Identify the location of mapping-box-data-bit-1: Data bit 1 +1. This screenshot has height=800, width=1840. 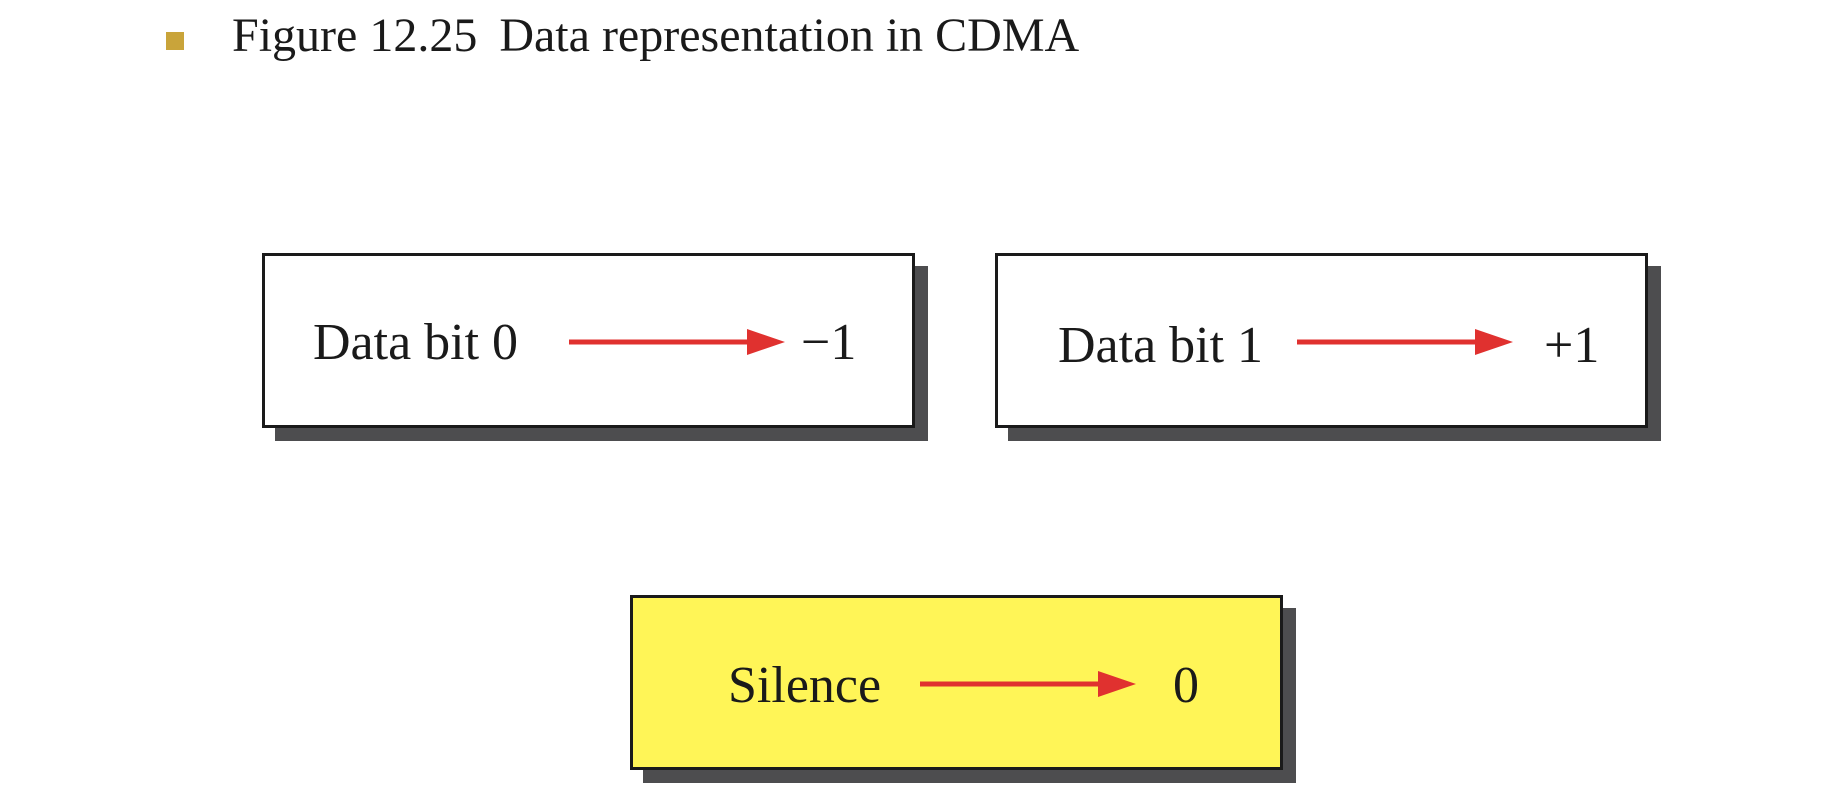
(1321, 340).